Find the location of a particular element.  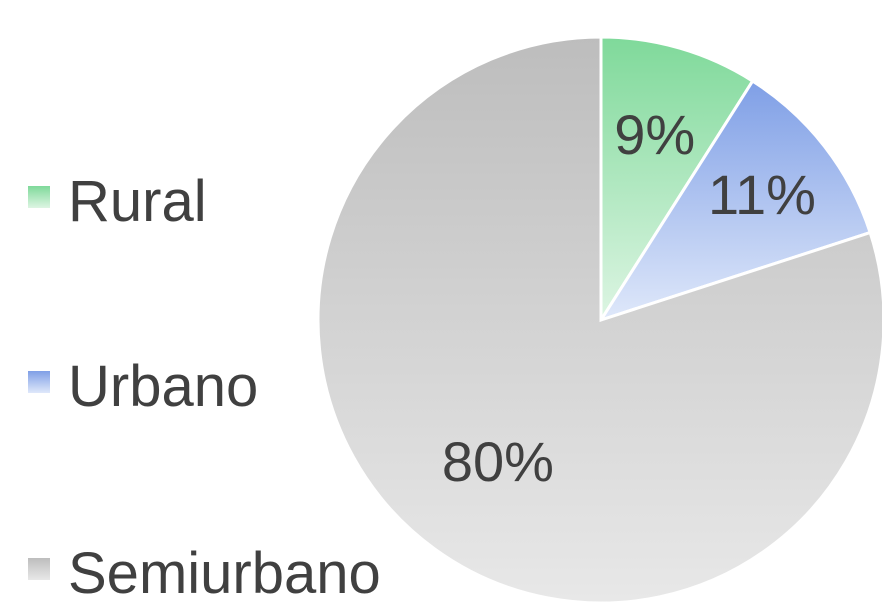

legend-item-semiurbano: Semiurbano is located at coordinates (204, 573).